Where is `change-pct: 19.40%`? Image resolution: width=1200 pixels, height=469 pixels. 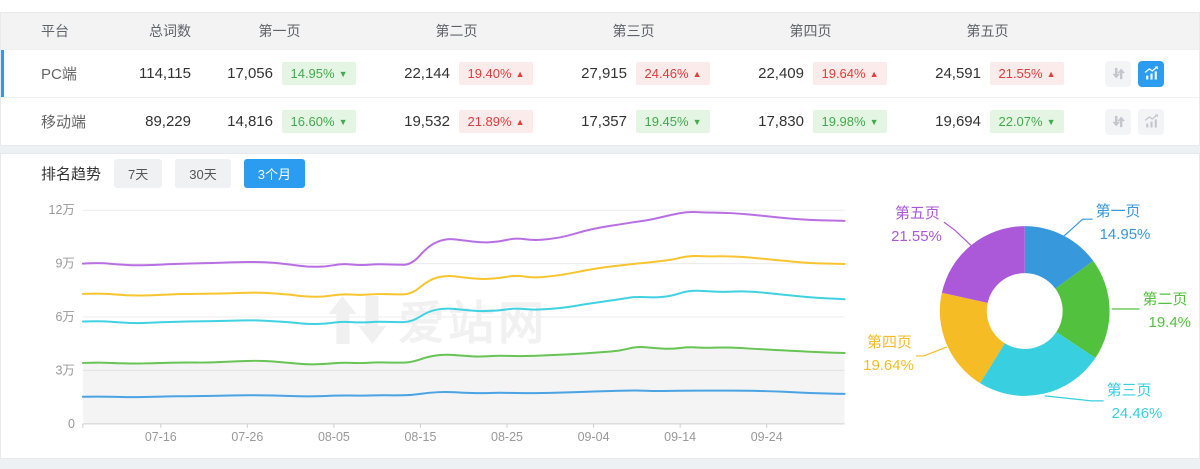 change-pct: 19.40% is located at coordinates (489, 73).